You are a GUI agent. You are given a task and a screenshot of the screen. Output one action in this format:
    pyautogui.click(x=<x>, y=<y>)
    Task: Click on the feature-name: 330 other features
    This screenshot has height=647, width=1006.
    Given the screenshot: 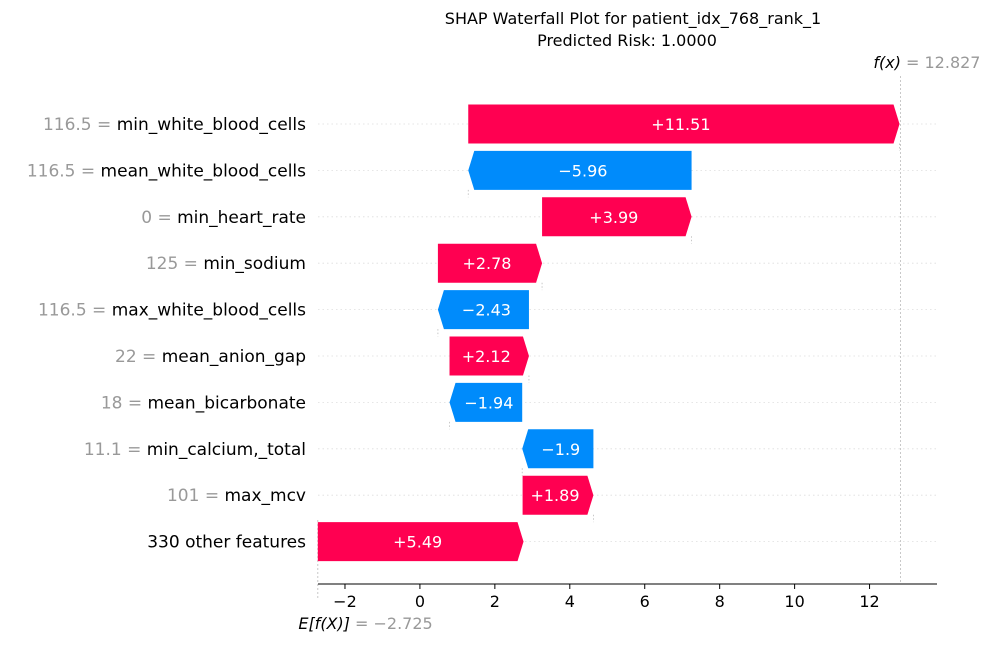 What is the action you would take?
    pyautogui.click(x=226, y=543)
    